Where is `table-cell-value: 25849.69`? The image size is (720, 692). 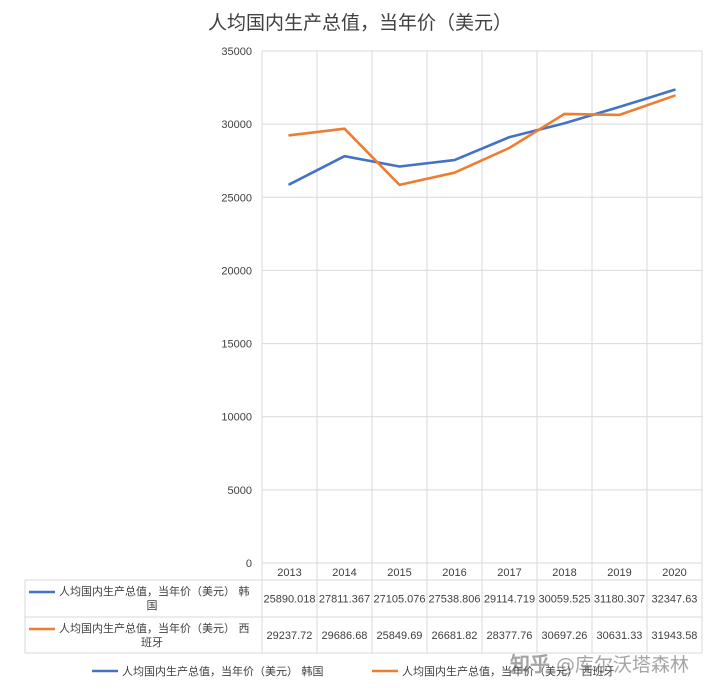
table-cell-value: 25849.69 is located at coordinates (400, 636).